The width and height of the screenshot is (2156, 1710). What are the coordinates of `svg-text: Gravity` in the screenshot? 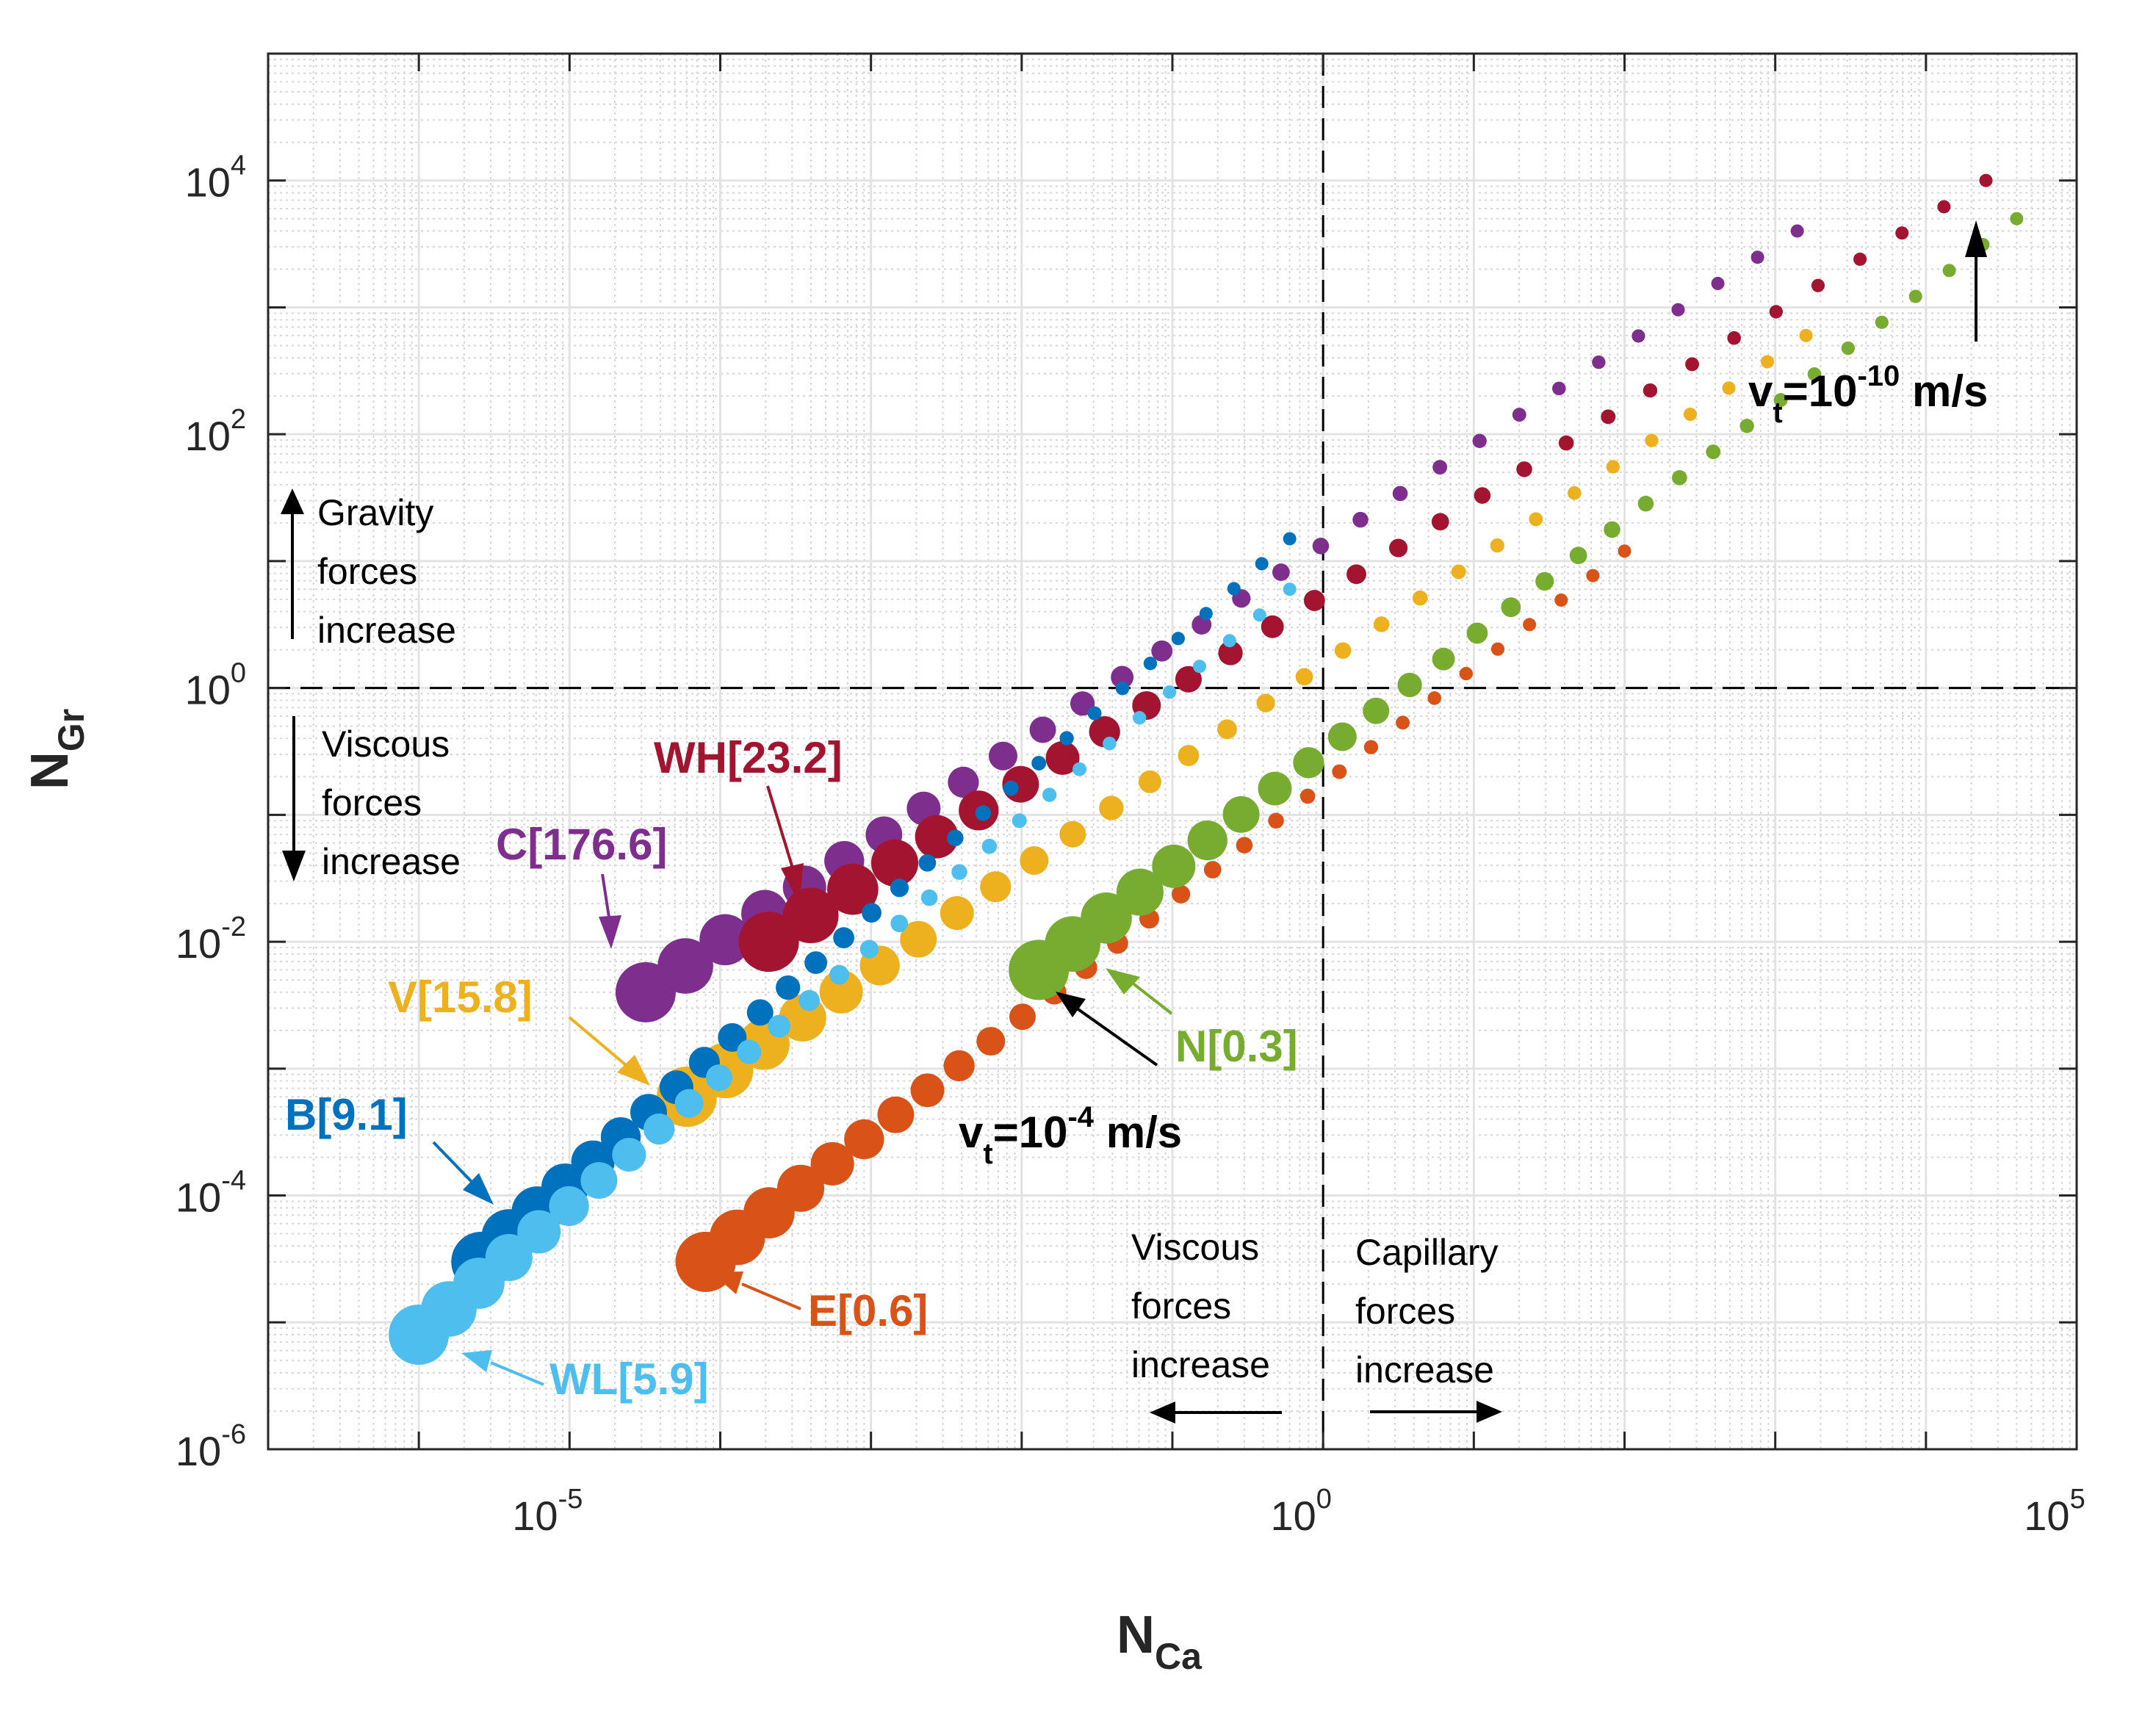 It's located at (375, 512).